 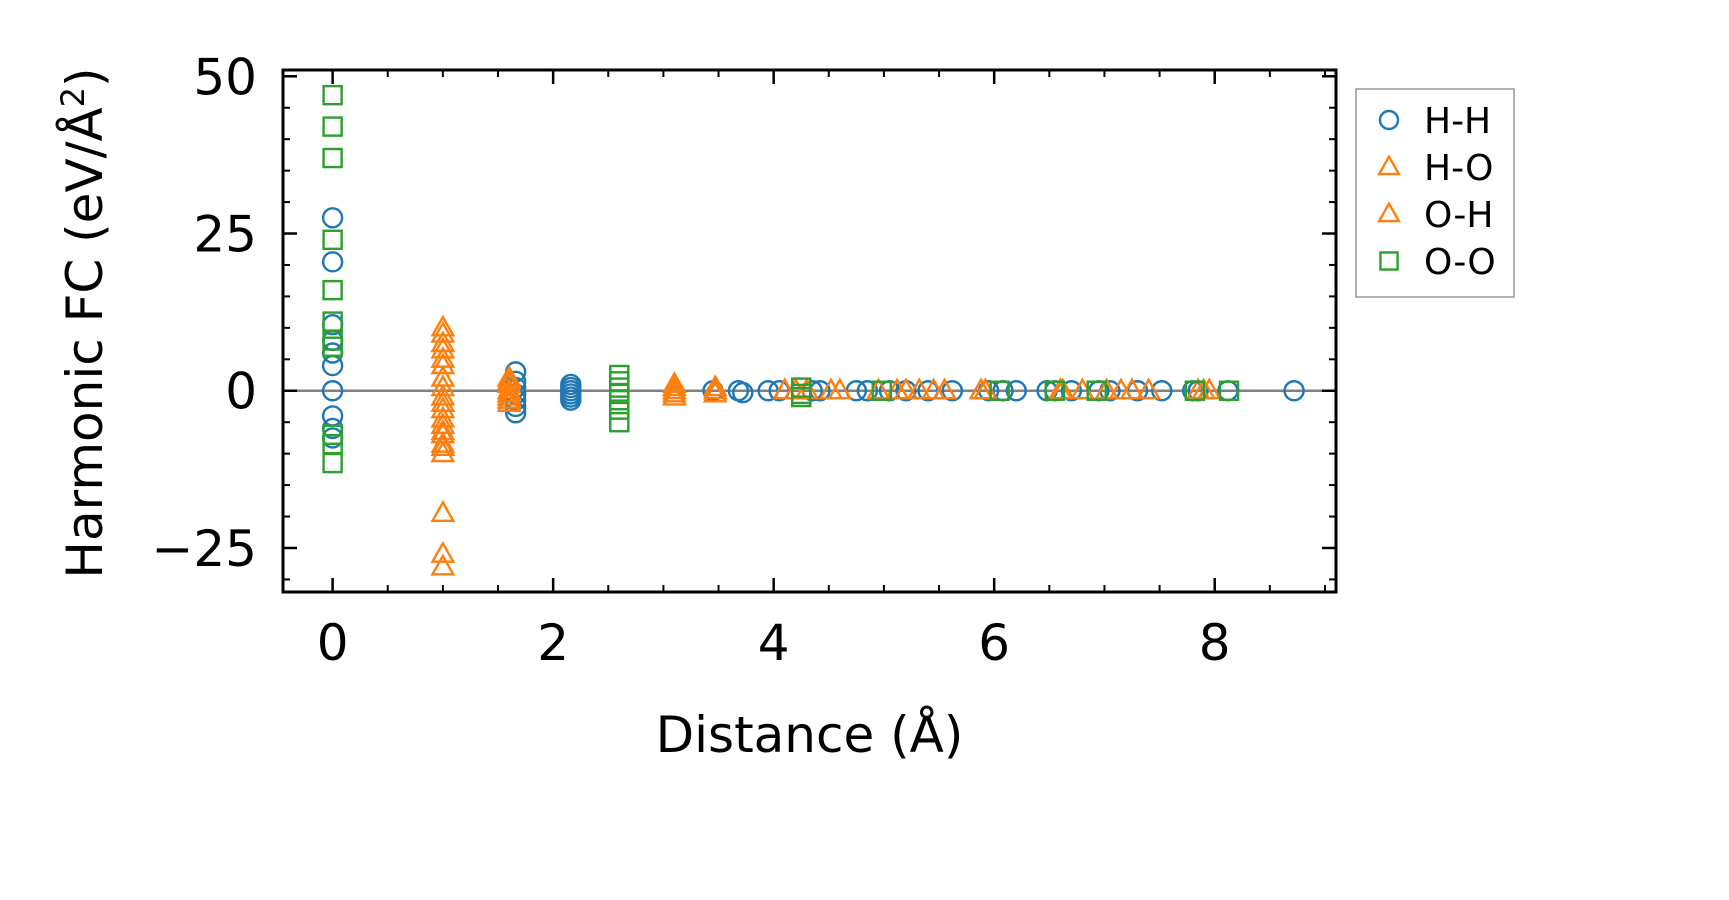 I want to click on legend-marker-h-o, so click(x=1389, y=165).